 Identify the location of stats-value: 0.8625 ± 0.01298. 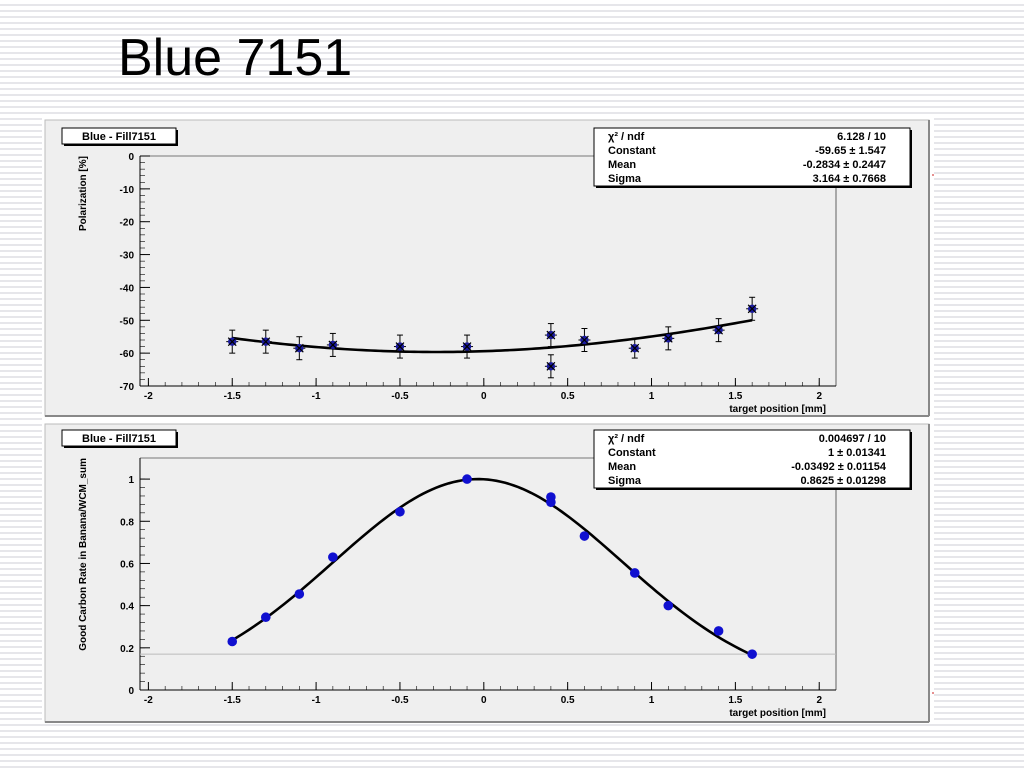
(843, 481).